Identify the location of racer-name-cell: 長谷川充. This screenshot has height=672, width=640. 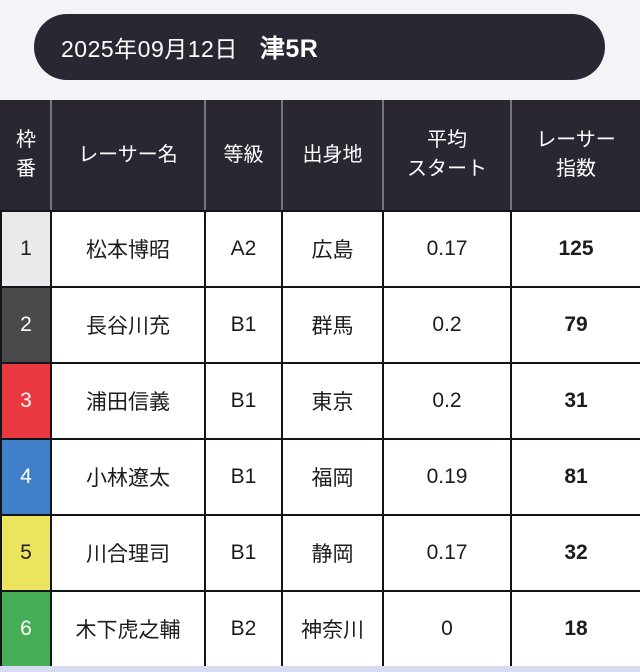
(128, 325).